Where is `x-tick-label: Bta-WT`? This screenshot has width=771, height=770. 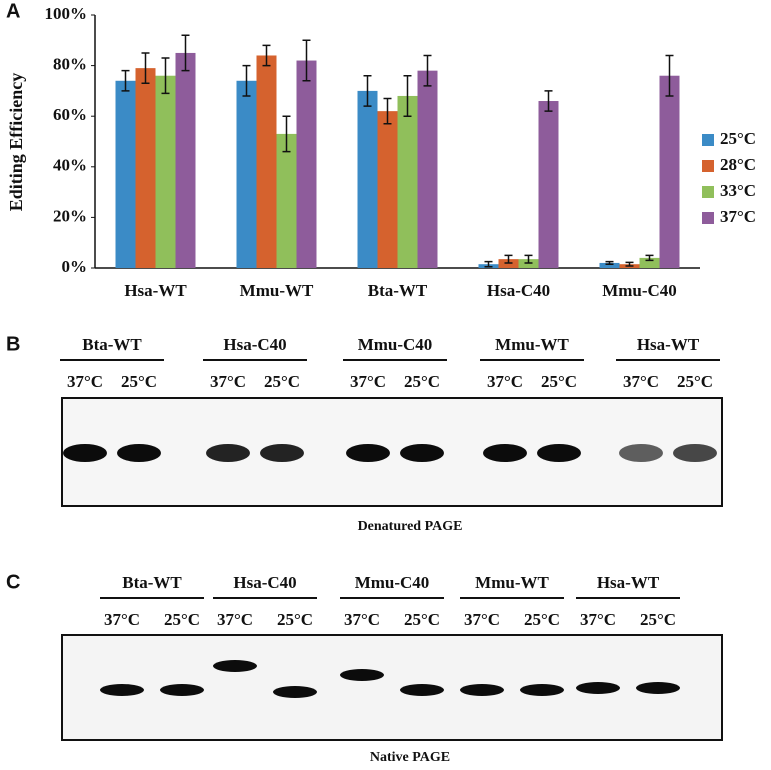
x-tick-label: Bta-WT is located at coordinates (398, 290).